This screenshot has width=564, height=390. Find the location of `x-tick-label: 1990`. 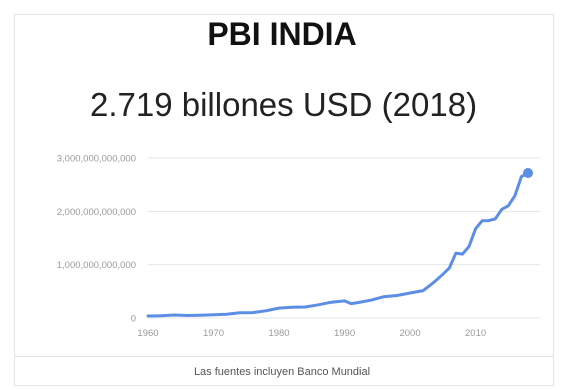

x-tick-label: 1990 is located at coordinates (344, 333).